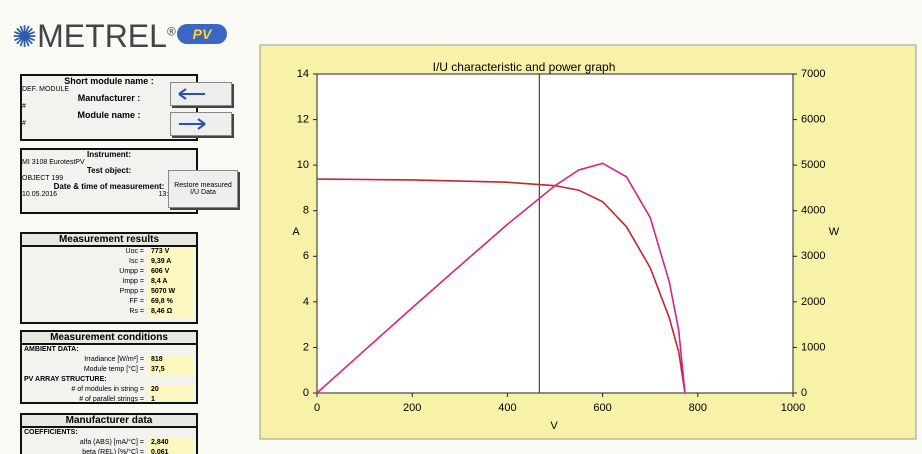 The height and width of the screenshot is (454, 922). Describe the element at coordinates (192, 124) in the screenshot. I see `arrow-right` at that location.